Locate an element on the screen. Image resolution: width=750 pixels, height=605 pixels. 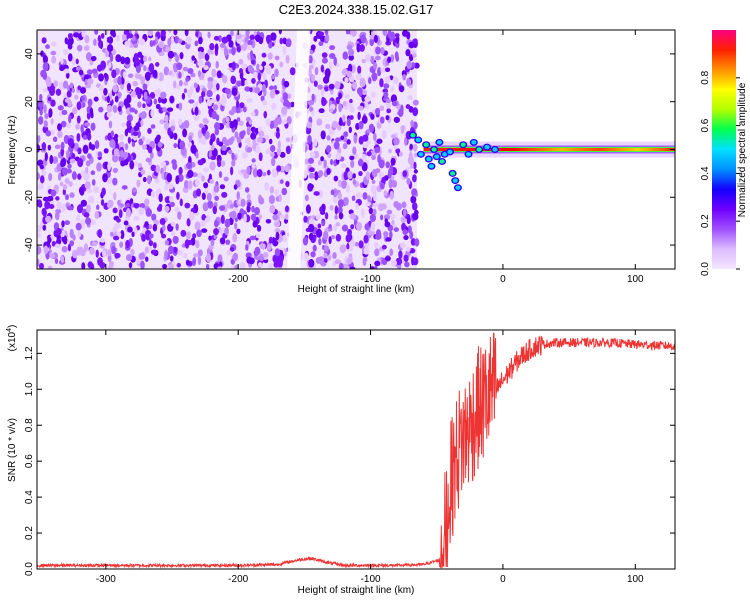
y-tick-label: 1.2 is located at coordinates (29, 353).